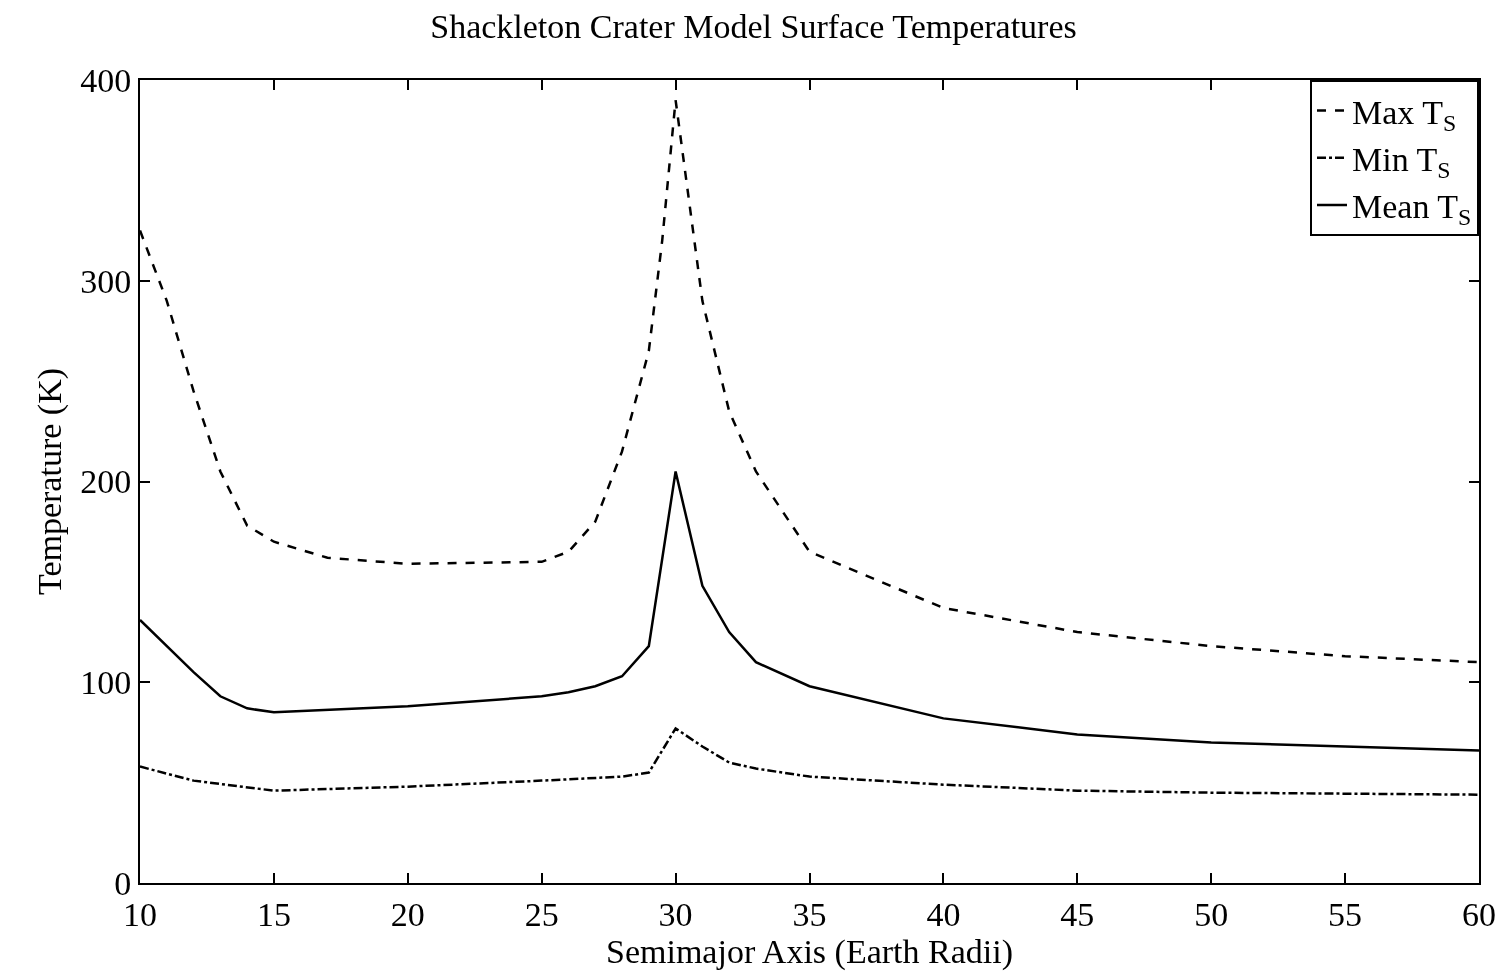 This screenshot has width=1507, height=973. What do you see at coordinates (106, 80) in the screenshot?
I see `y-tick-label: 400` at bounding box center [106, 80].